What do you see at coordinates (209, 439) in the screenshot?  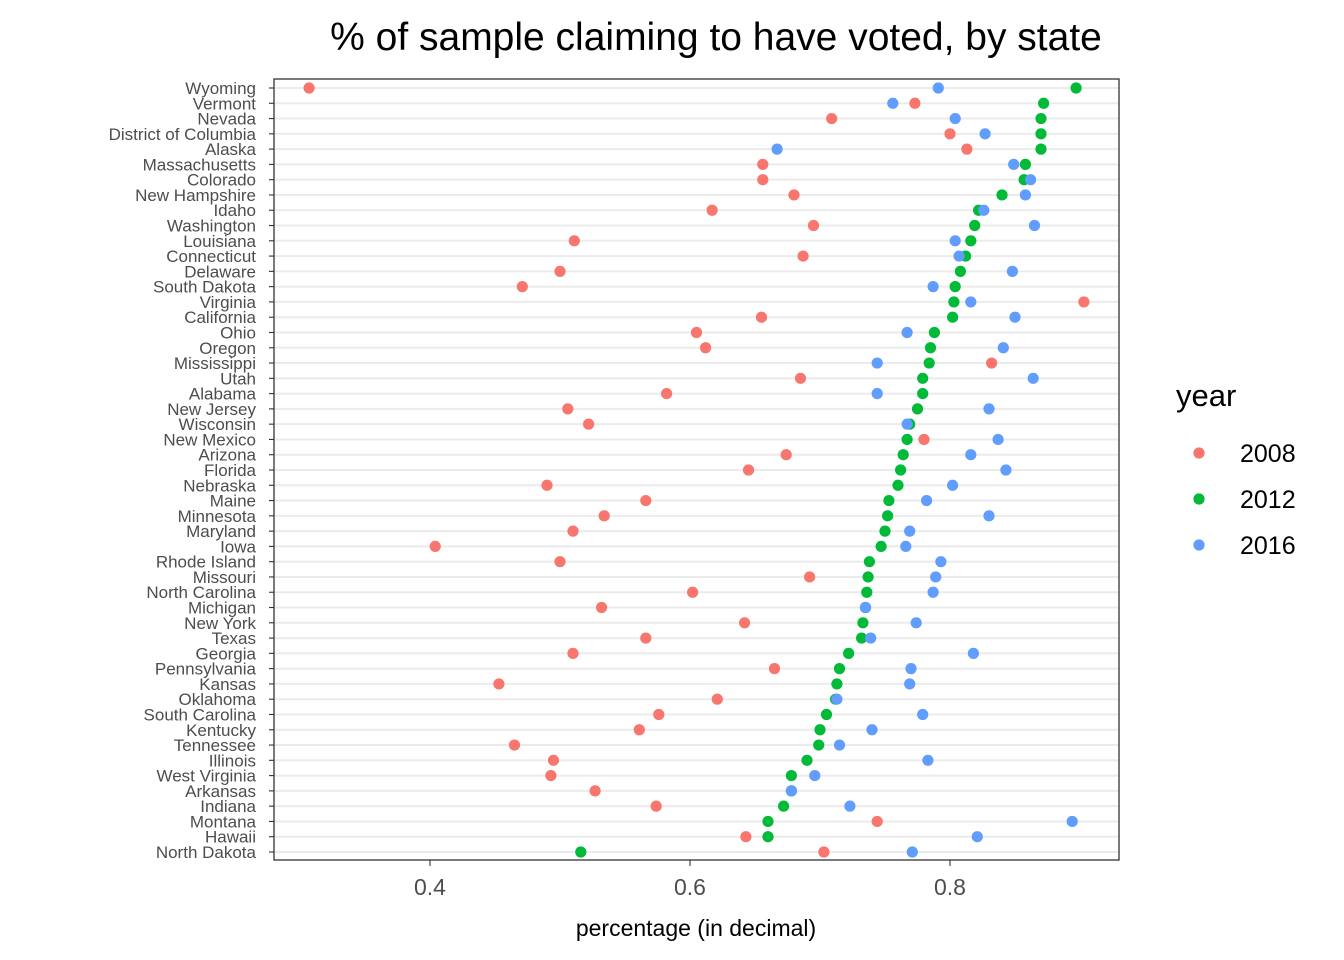 I see `y-tick-label: New Mexico` at bounding box center [209, 439].